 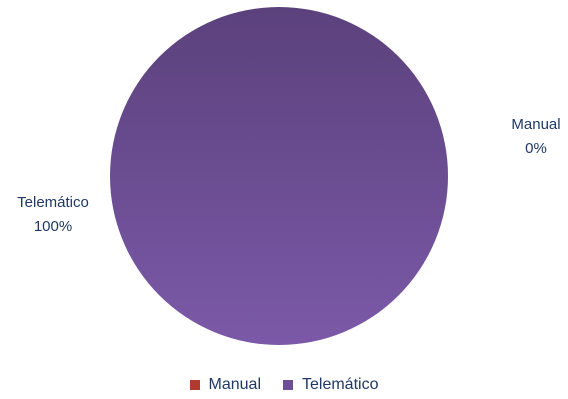 I want to click on data-label-telematico-percent: 100%, so click(x=53, y=226).